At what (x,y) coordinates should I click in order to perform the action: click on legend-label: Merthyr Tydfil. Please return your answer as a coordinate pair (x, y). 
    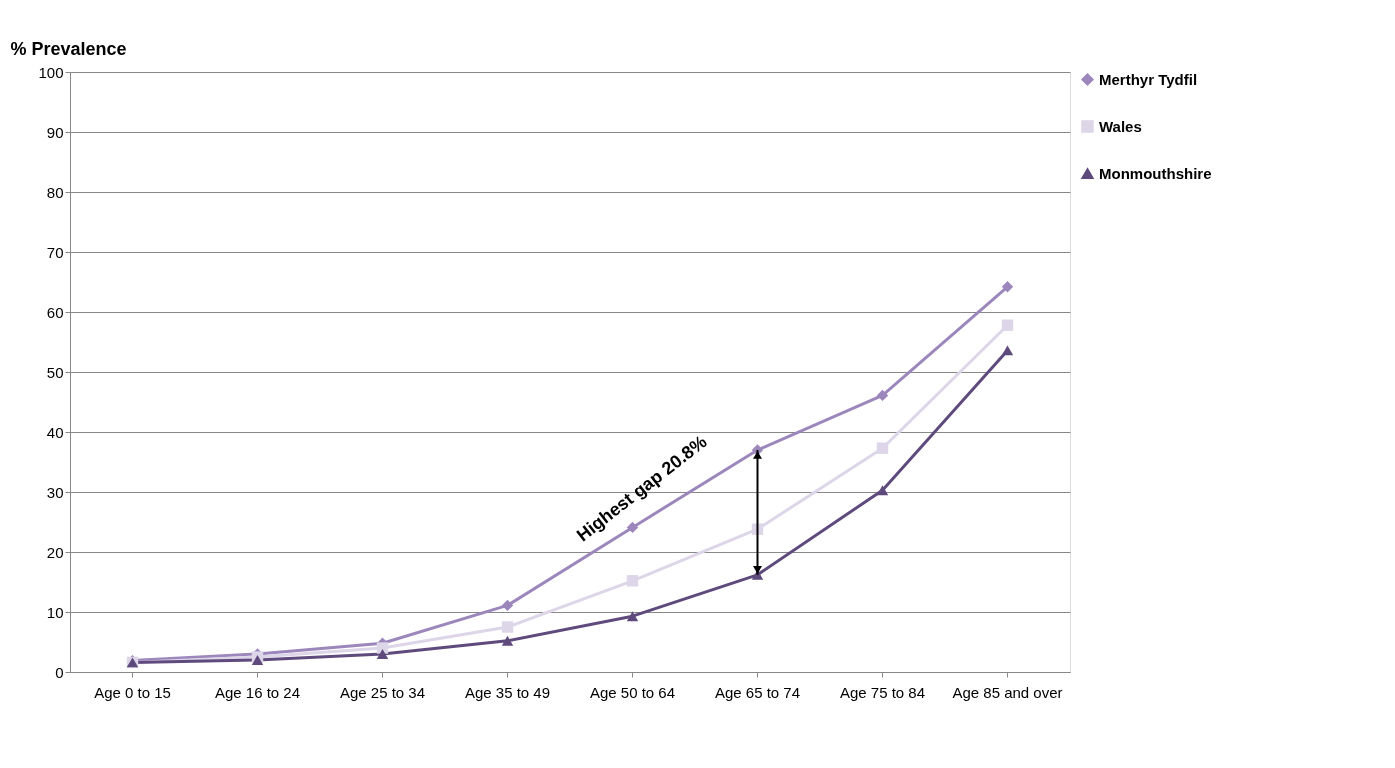
    Looking at the image, I should click on (1148, 79).